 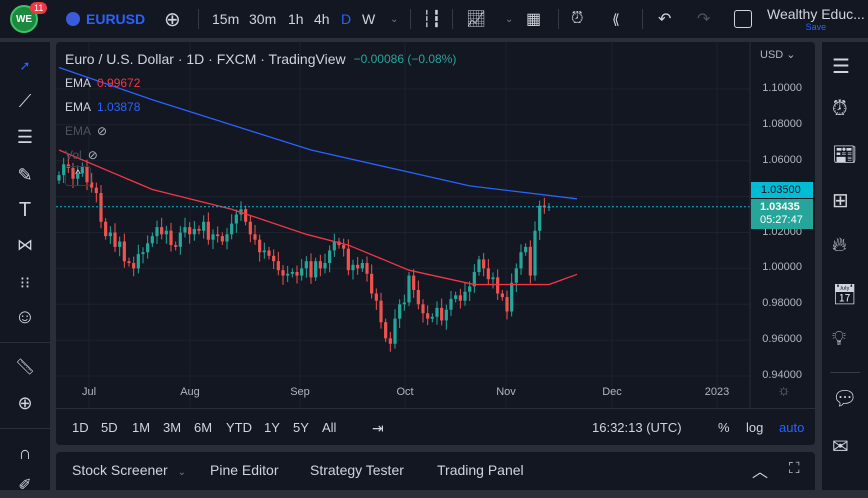 I want to click on layouts-icon: ▦, so click(x=534, y=19).